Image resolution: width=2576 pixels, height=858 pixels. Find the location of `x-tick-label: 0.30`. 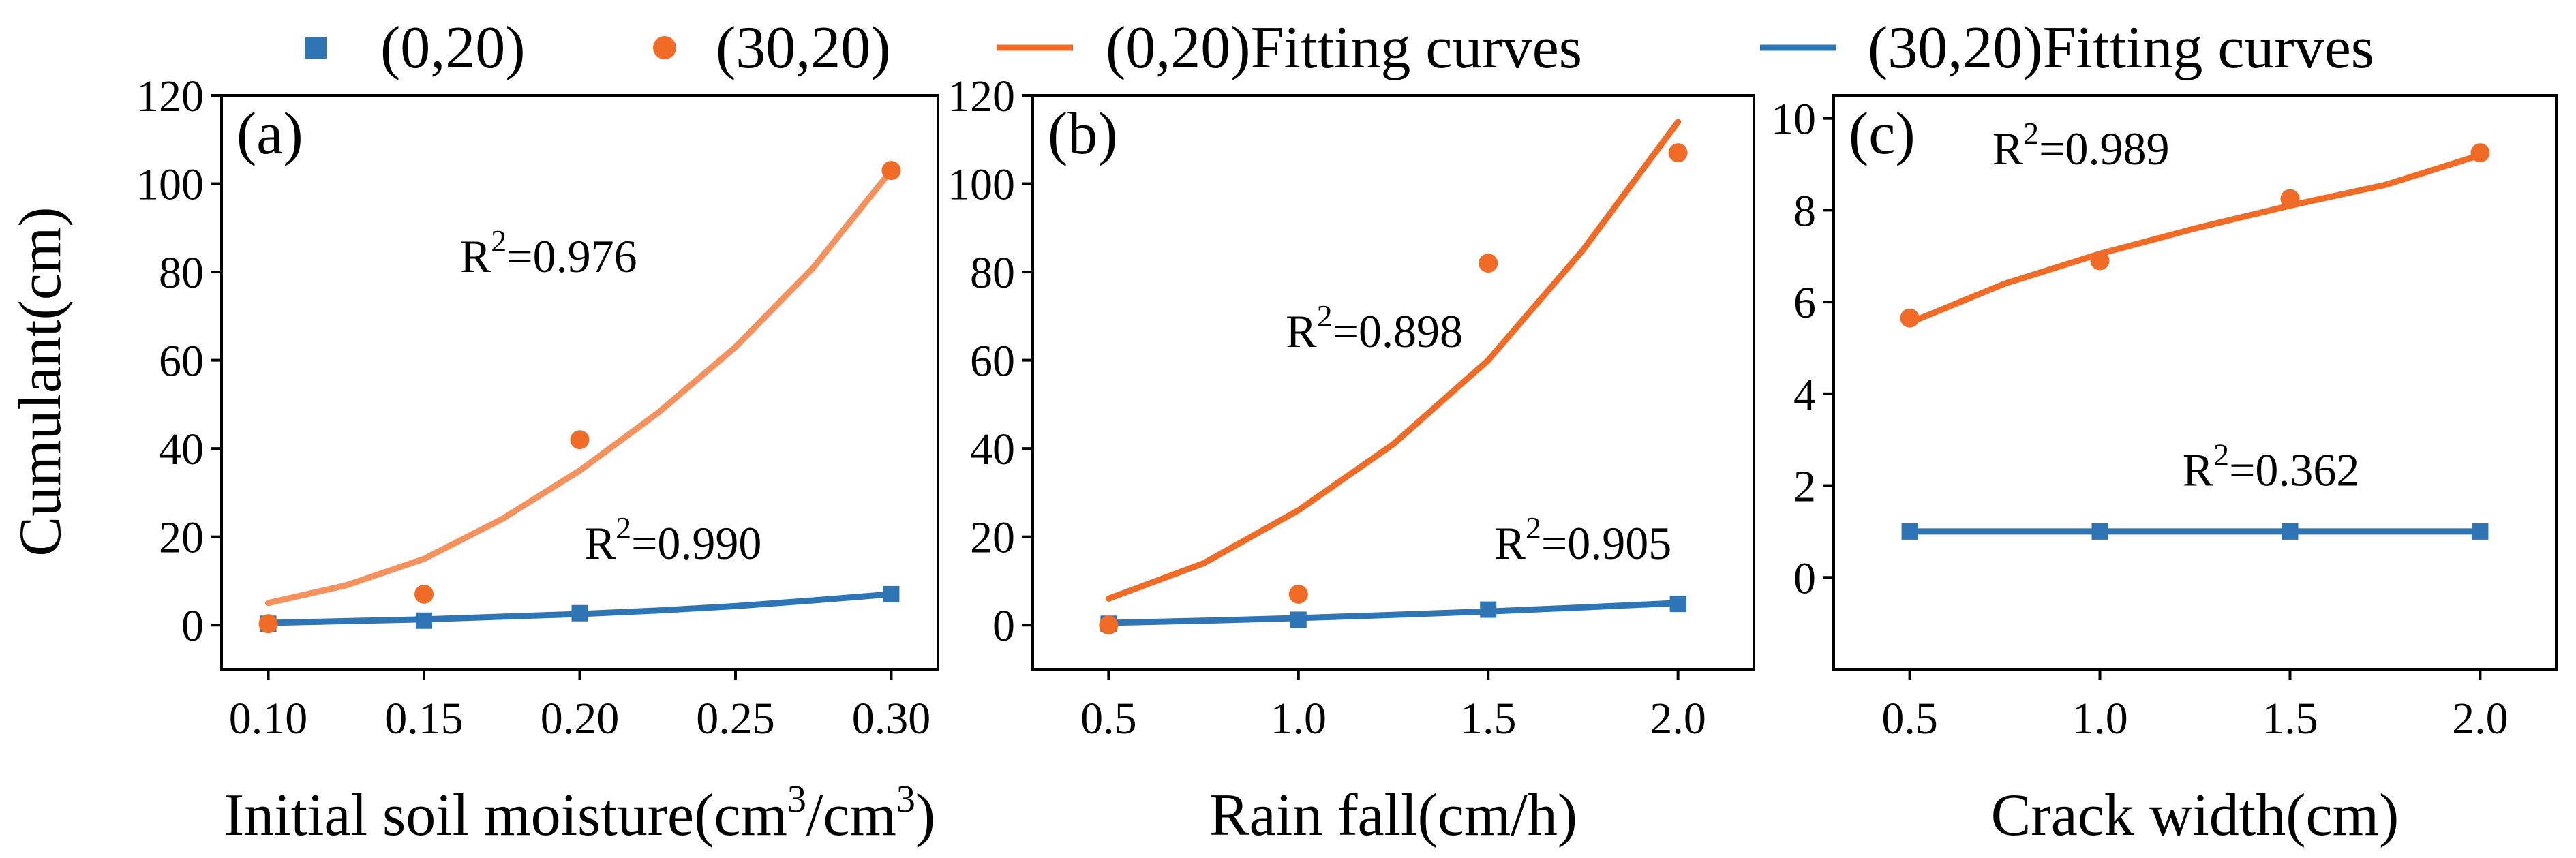

x-tick-label: 0.30 is located at coordinates (892, 719).